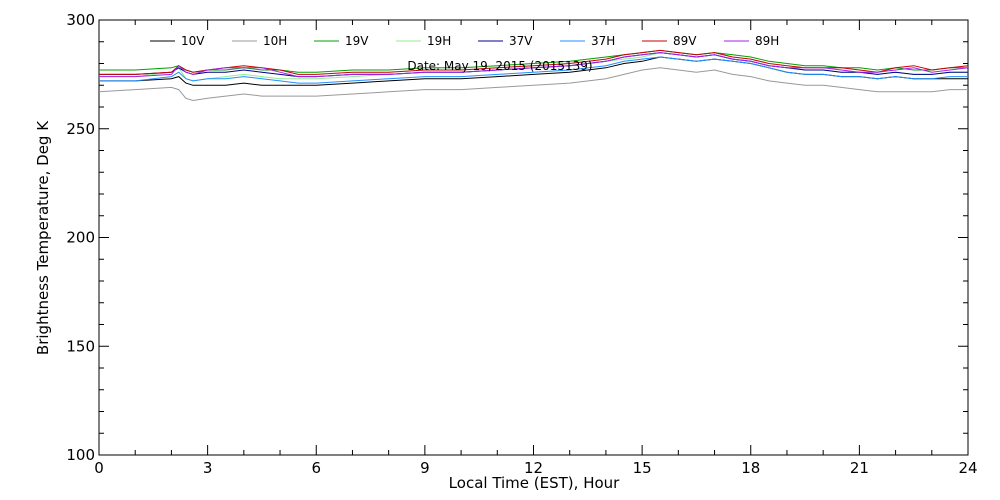 The height and width of the screenshot is (500, 1000). I want to click on x-tick-label: 3, so click(208, 468).